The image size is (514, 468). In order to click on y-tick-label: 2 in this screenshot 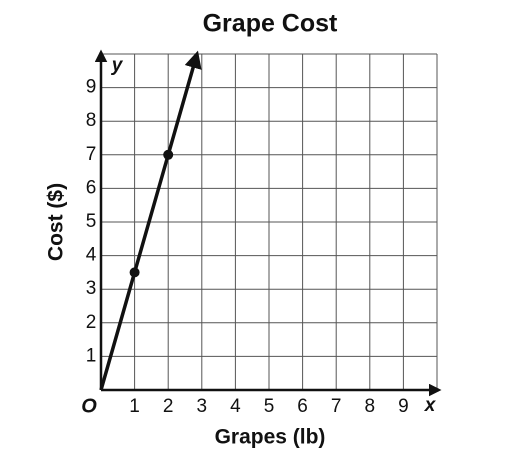, I will do `click(91, 322)`.